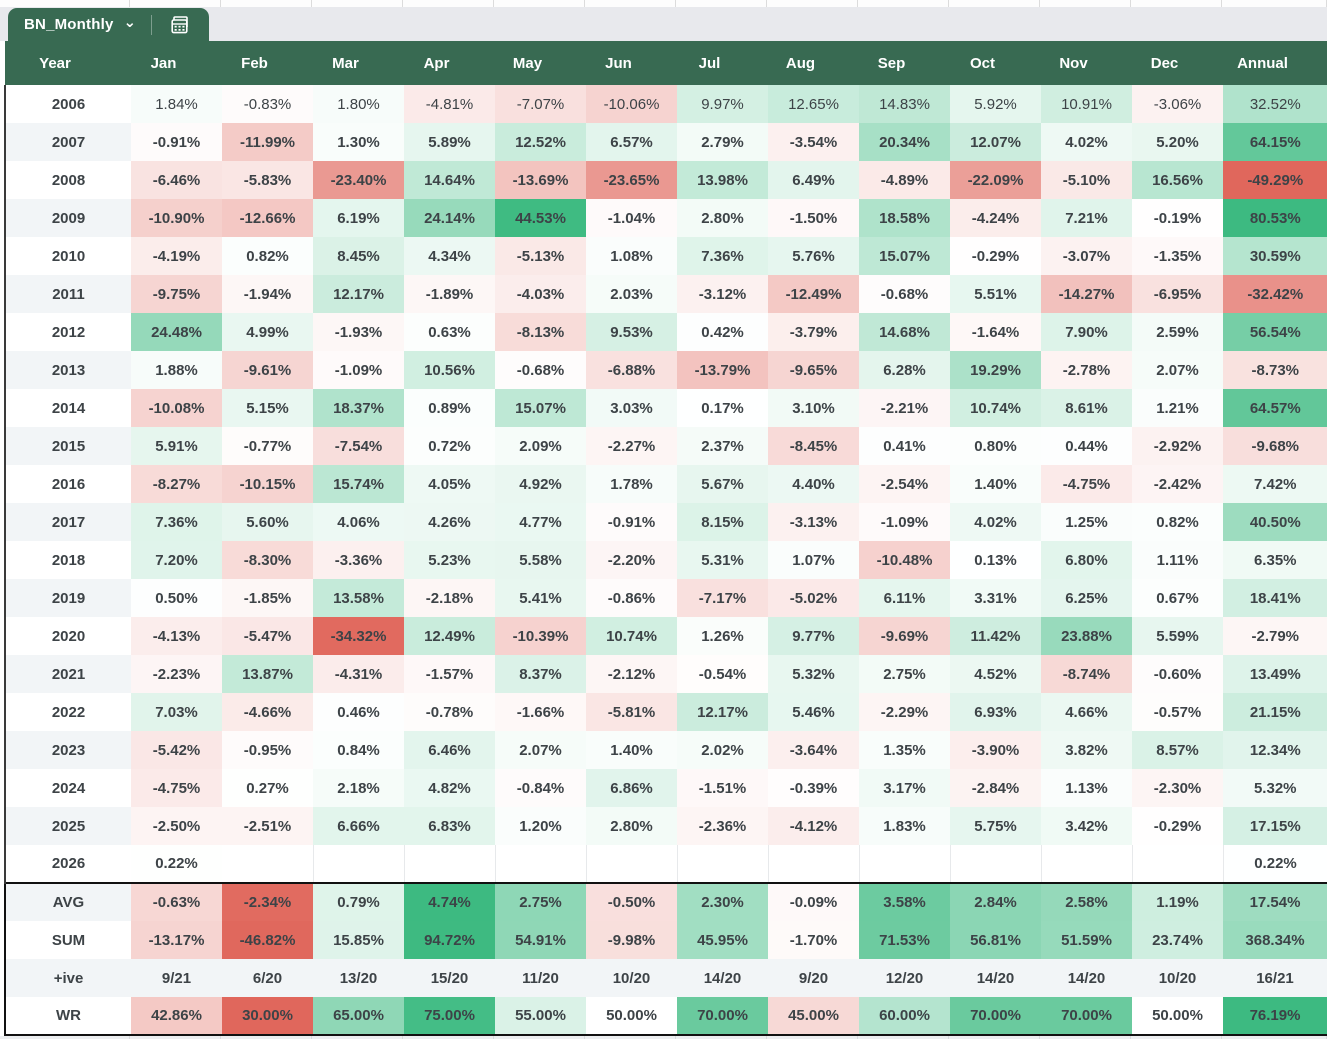 This screenshot has width=1327, height=1039. I want to click on value-cell: 9/21, so click(176, 978).